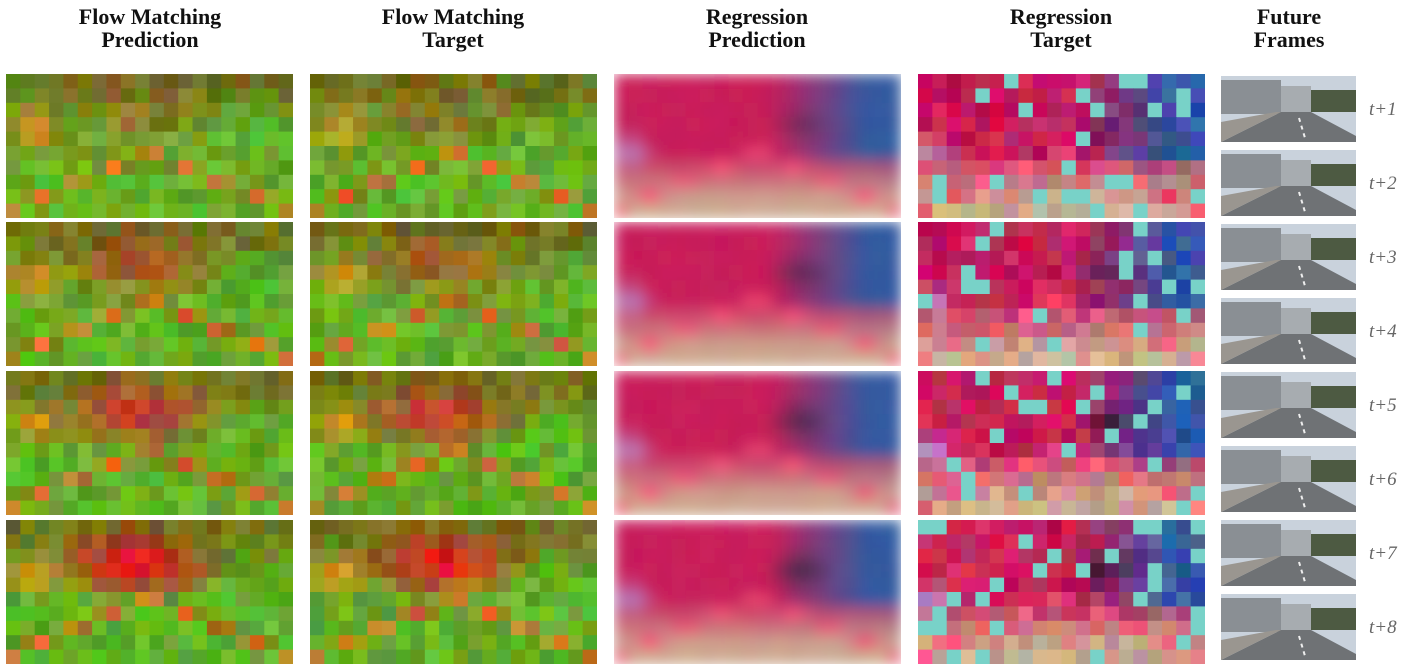 This screenshot has height=671, width=1409. I want to click on feature-map, so click(453, 443).